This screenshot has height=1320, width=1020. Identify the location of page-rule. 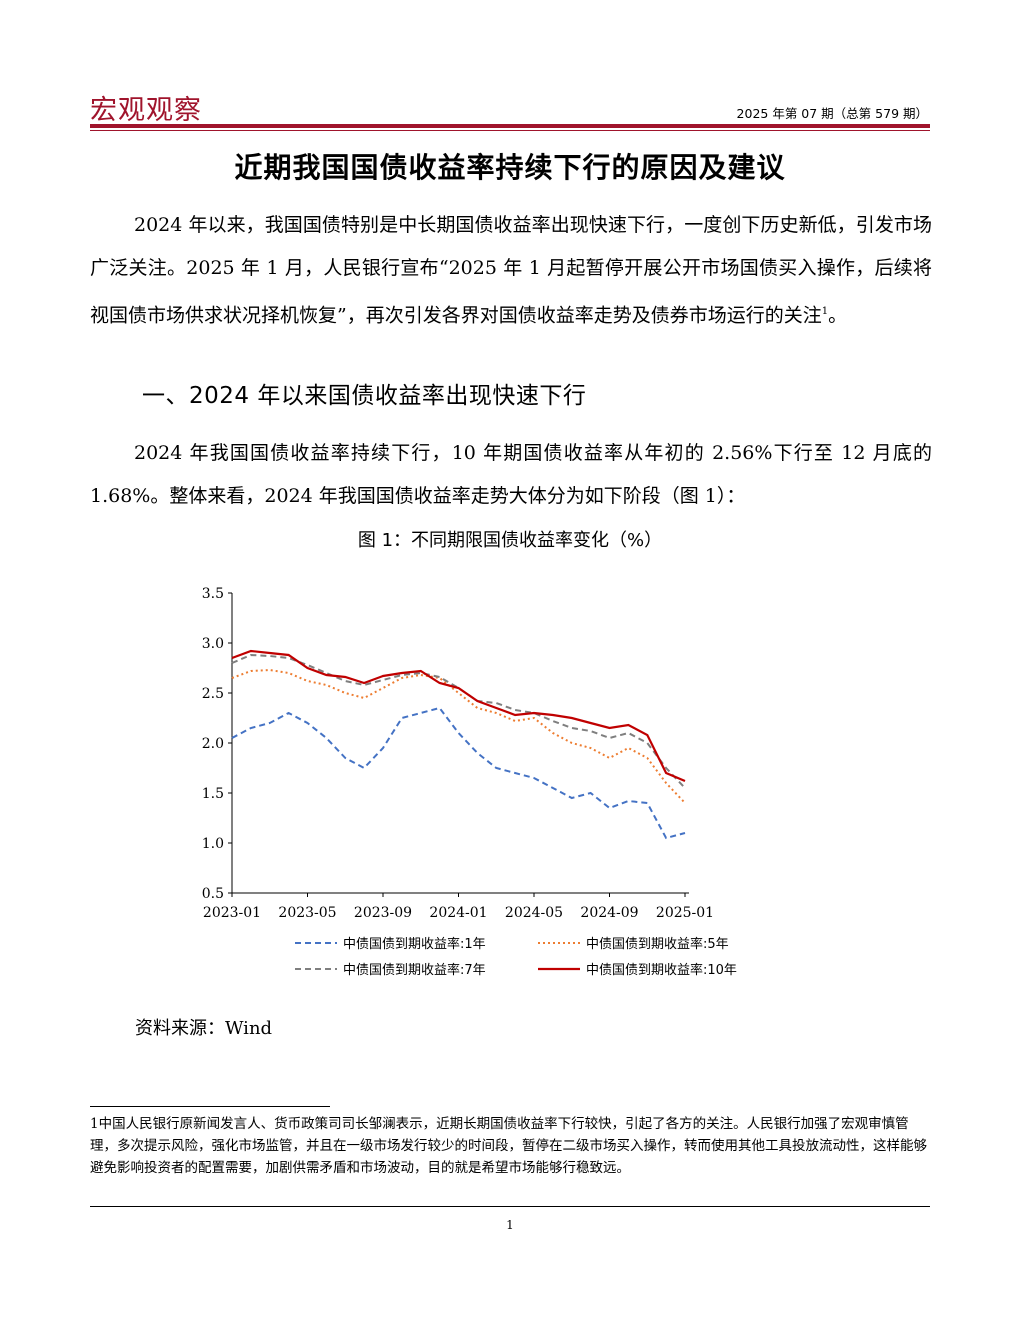
(510, 1206).